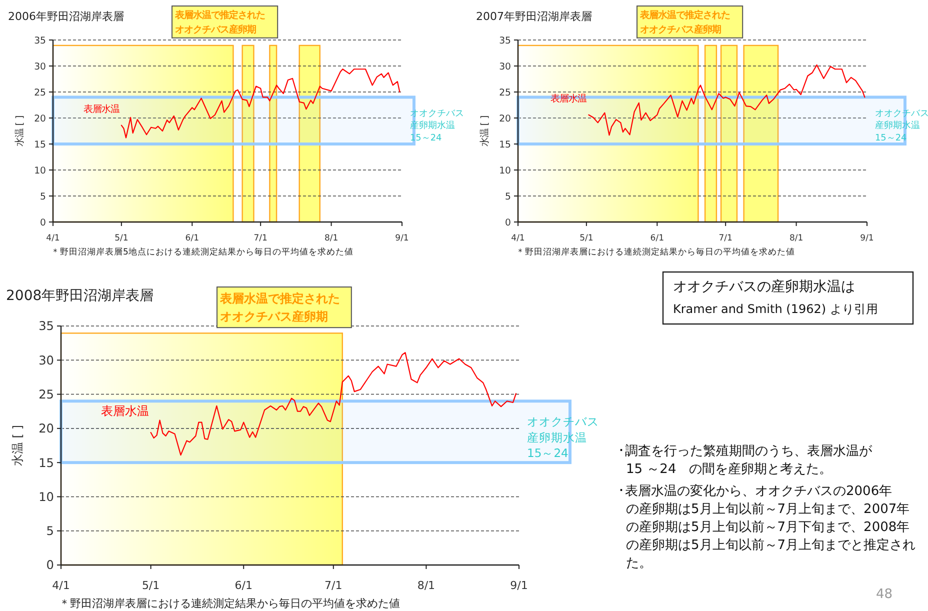  What do you see at coordinates (745, 460) in the screenshot?
I see `text: ･調査を行った繁殖期間のうち、表層水温が15 ～24 の間を産卵期と考えた。` at bounding box center [745, 460].